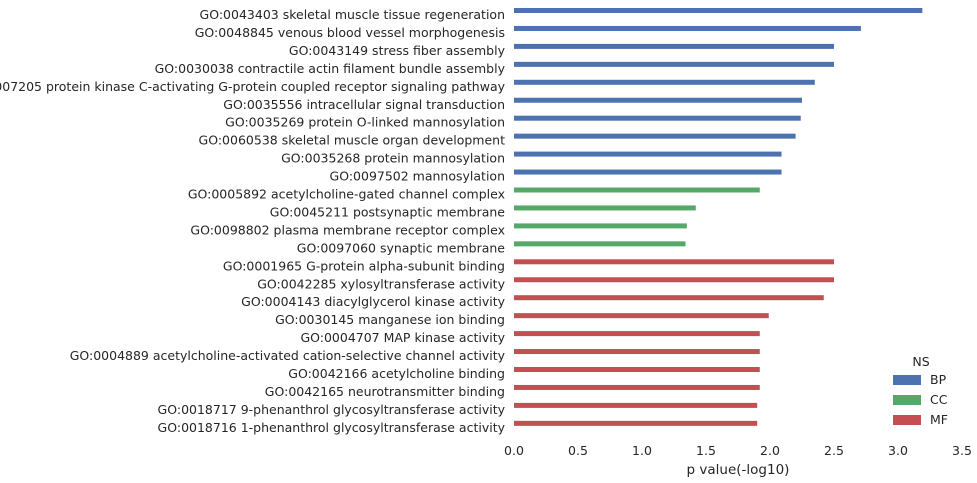 This screenshot has width=977, height=483. Describe the element at coordinates (402, 337) in the screenshot. I see `category-label: GO:0004707 MAP kinase activity` at that location.